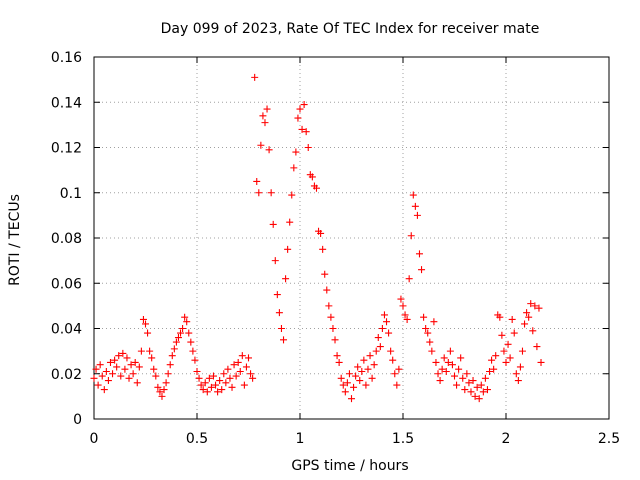 This screenshot has height=480, width=640. Describe the element at coordinates (403, 439) in the screenshot. I see `x-tick-label: 1.5` at that location.